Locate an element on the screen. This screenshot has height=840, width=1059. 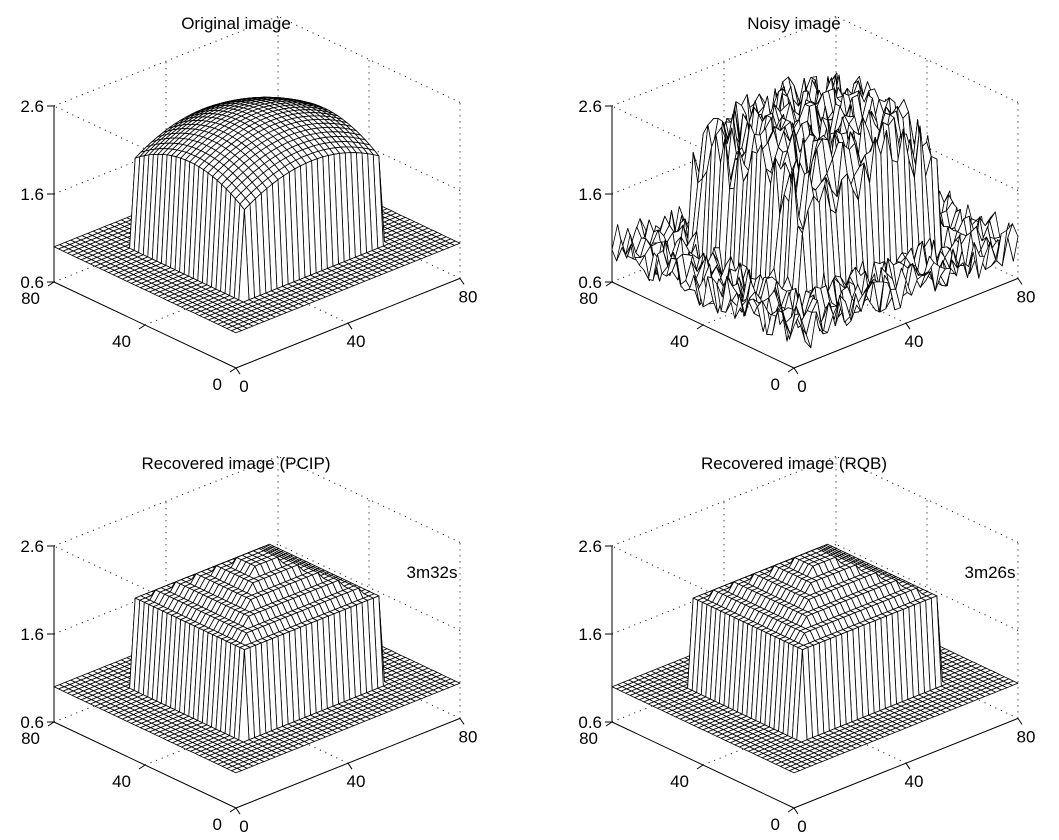
y-tick-label: 80 is located at coordinates (30, 298).